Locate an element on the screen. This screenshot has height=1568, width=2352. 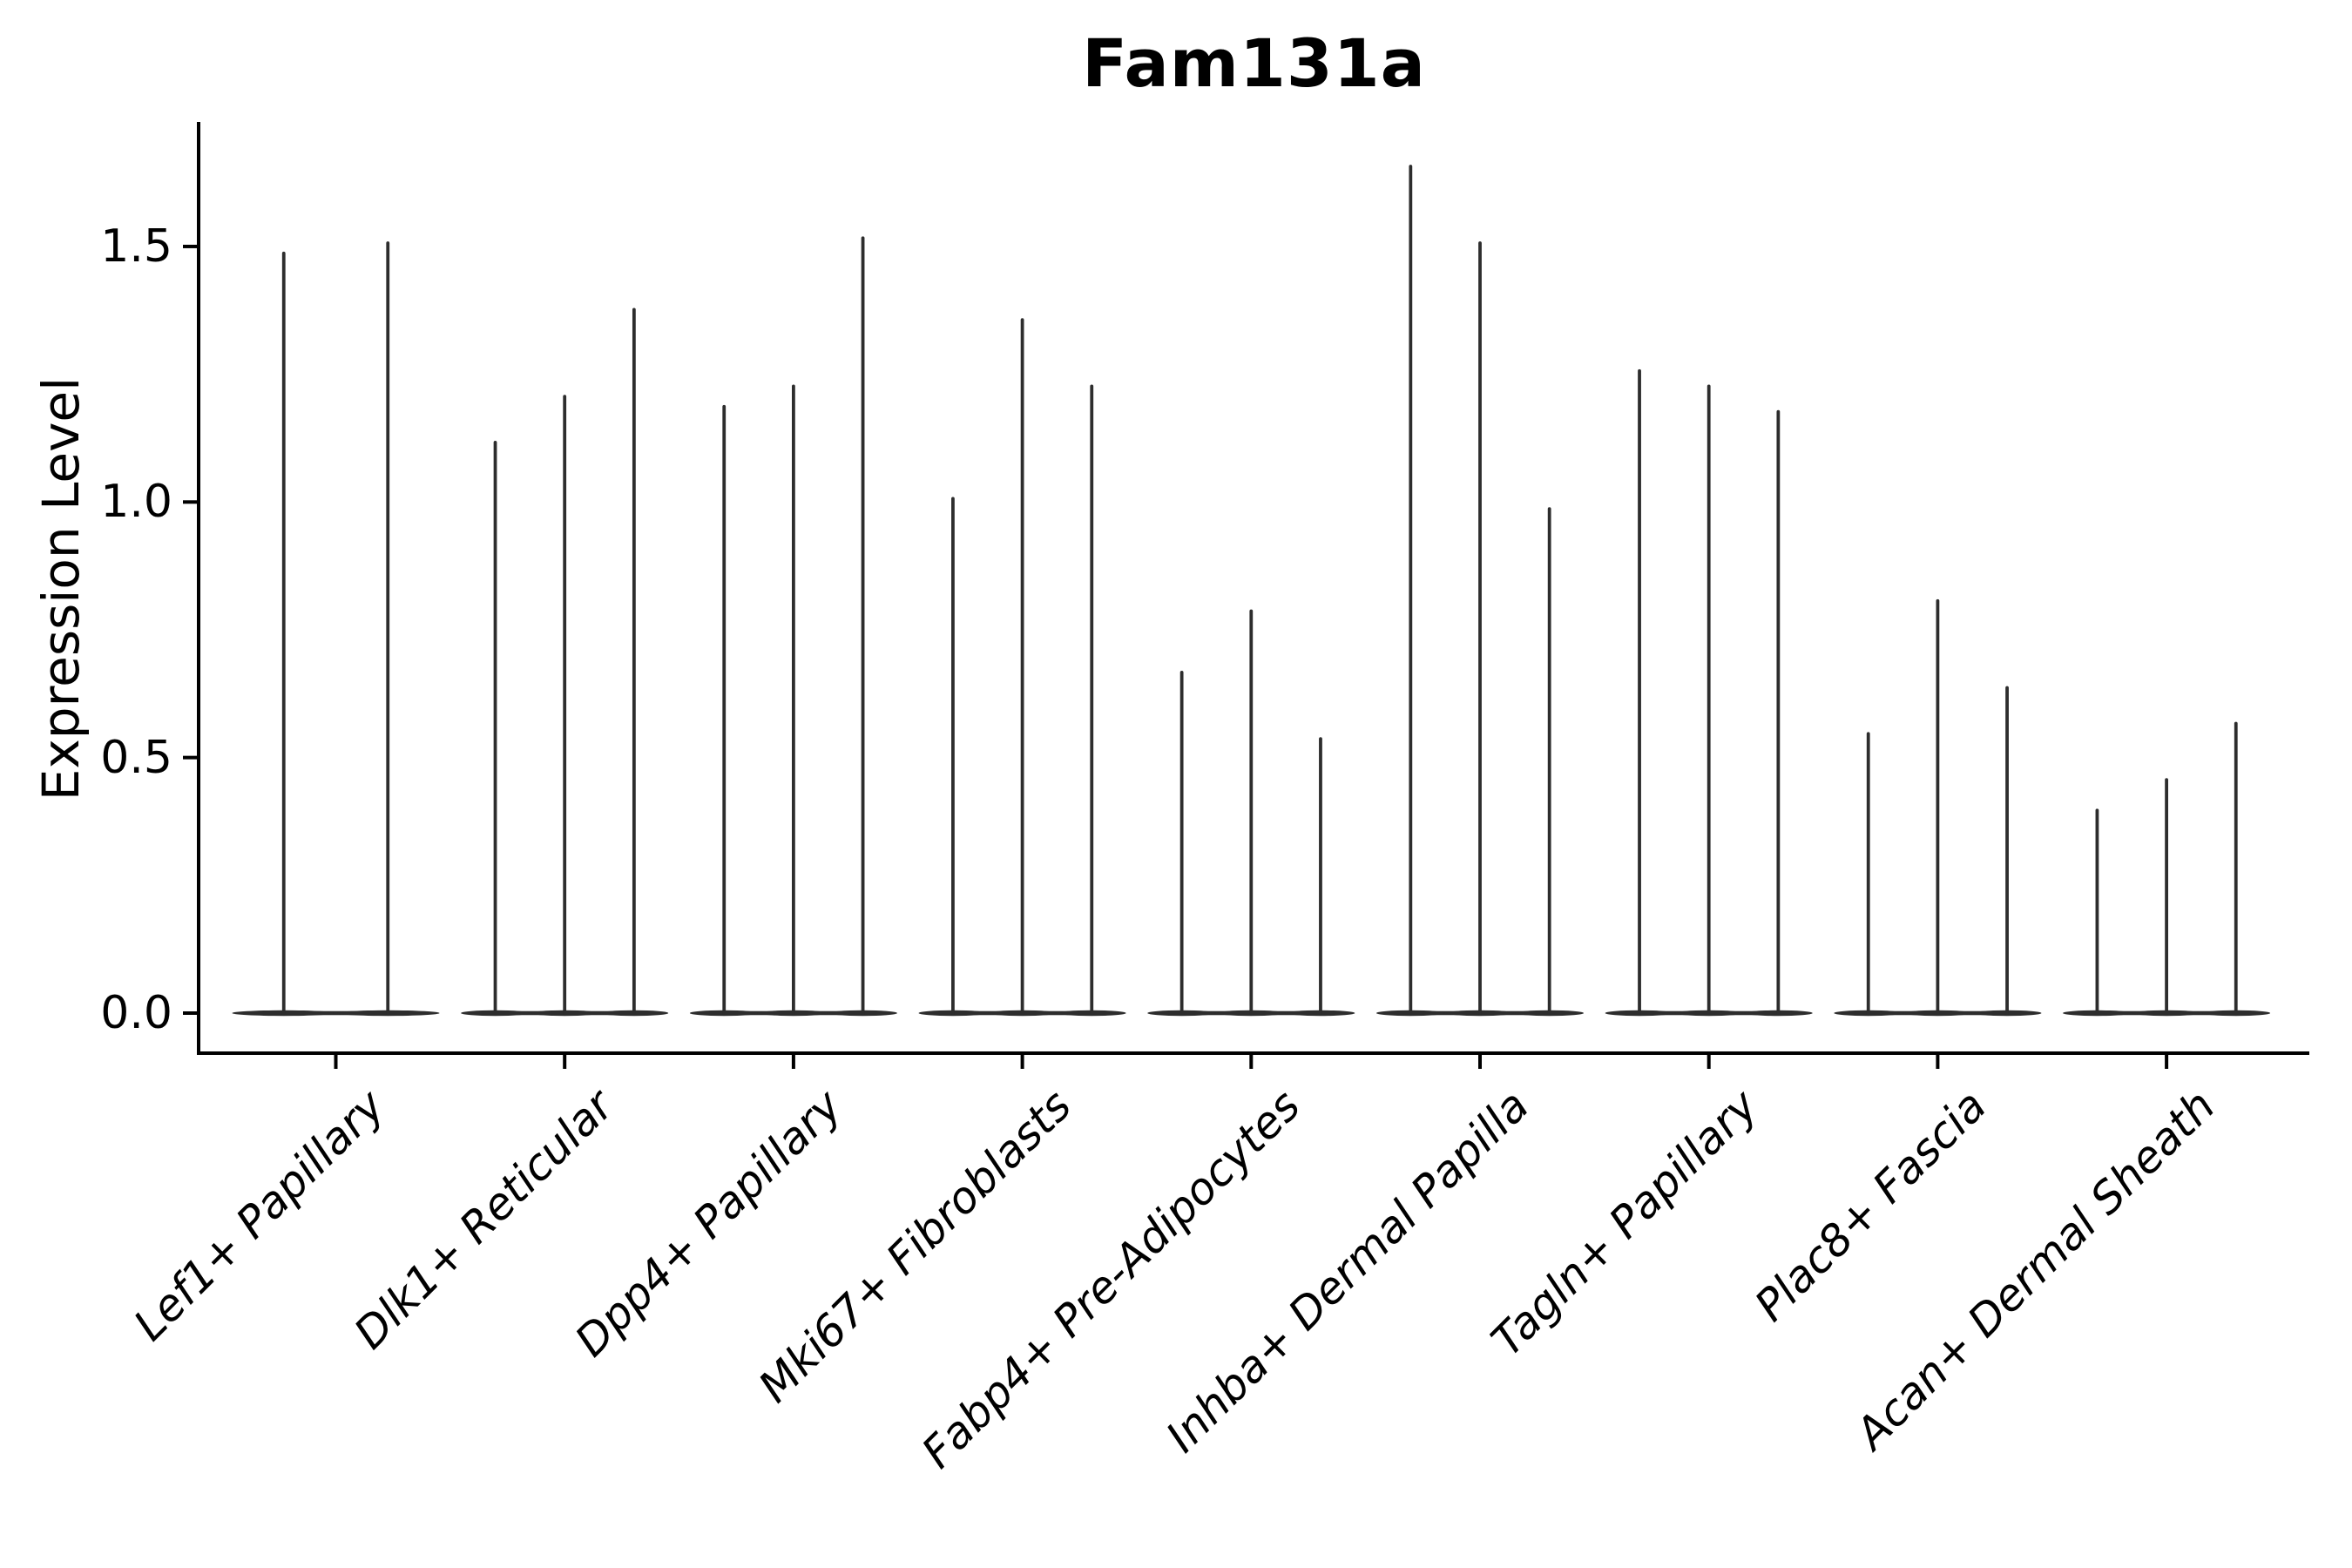
y-tick-label: 1.5 is located at coordinates (136, 247).